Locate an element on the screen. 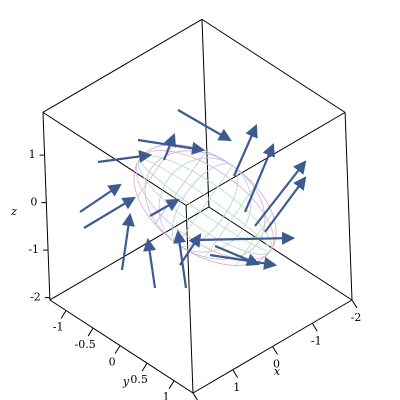  y-axis-label: y is located at coordinates (126, 381).